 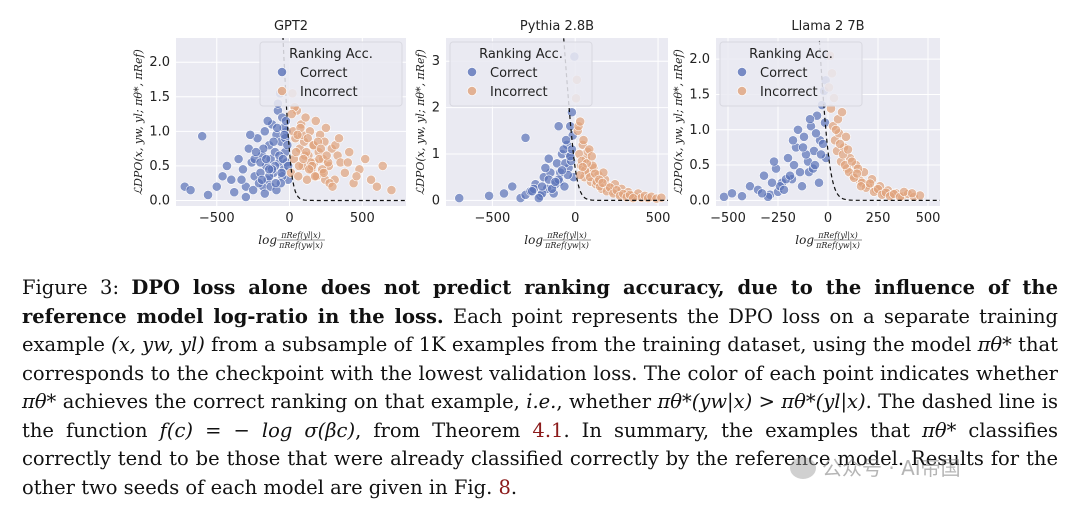 I want to click on y-tick-label: 3, so click(x=436, y=61).